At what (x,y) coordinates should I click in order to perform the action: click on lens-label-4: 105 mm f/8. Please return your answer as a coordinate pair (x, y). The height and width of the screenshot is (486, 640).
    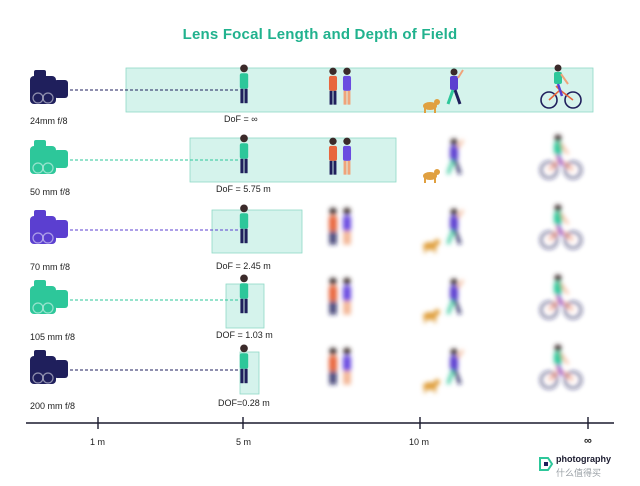
    Looking at the image, I should click on (53, 337).